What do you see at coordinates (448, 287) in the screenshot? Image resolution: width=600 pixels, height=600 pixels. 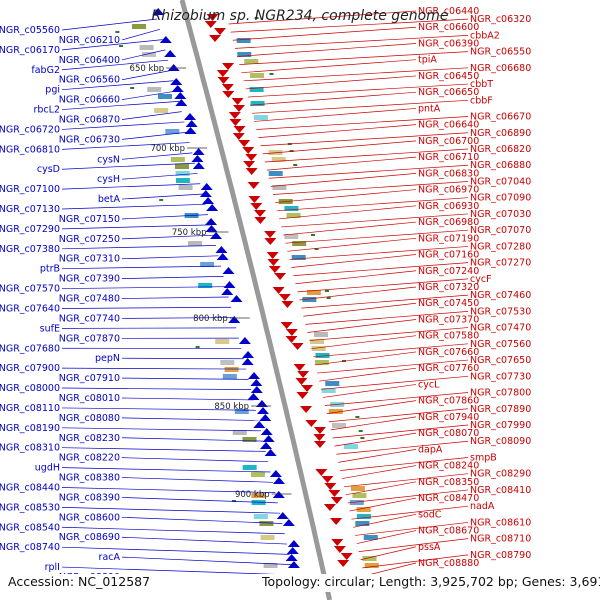 I see `gene-label-right: NGR_c07320` at bounding box center [448, 287].